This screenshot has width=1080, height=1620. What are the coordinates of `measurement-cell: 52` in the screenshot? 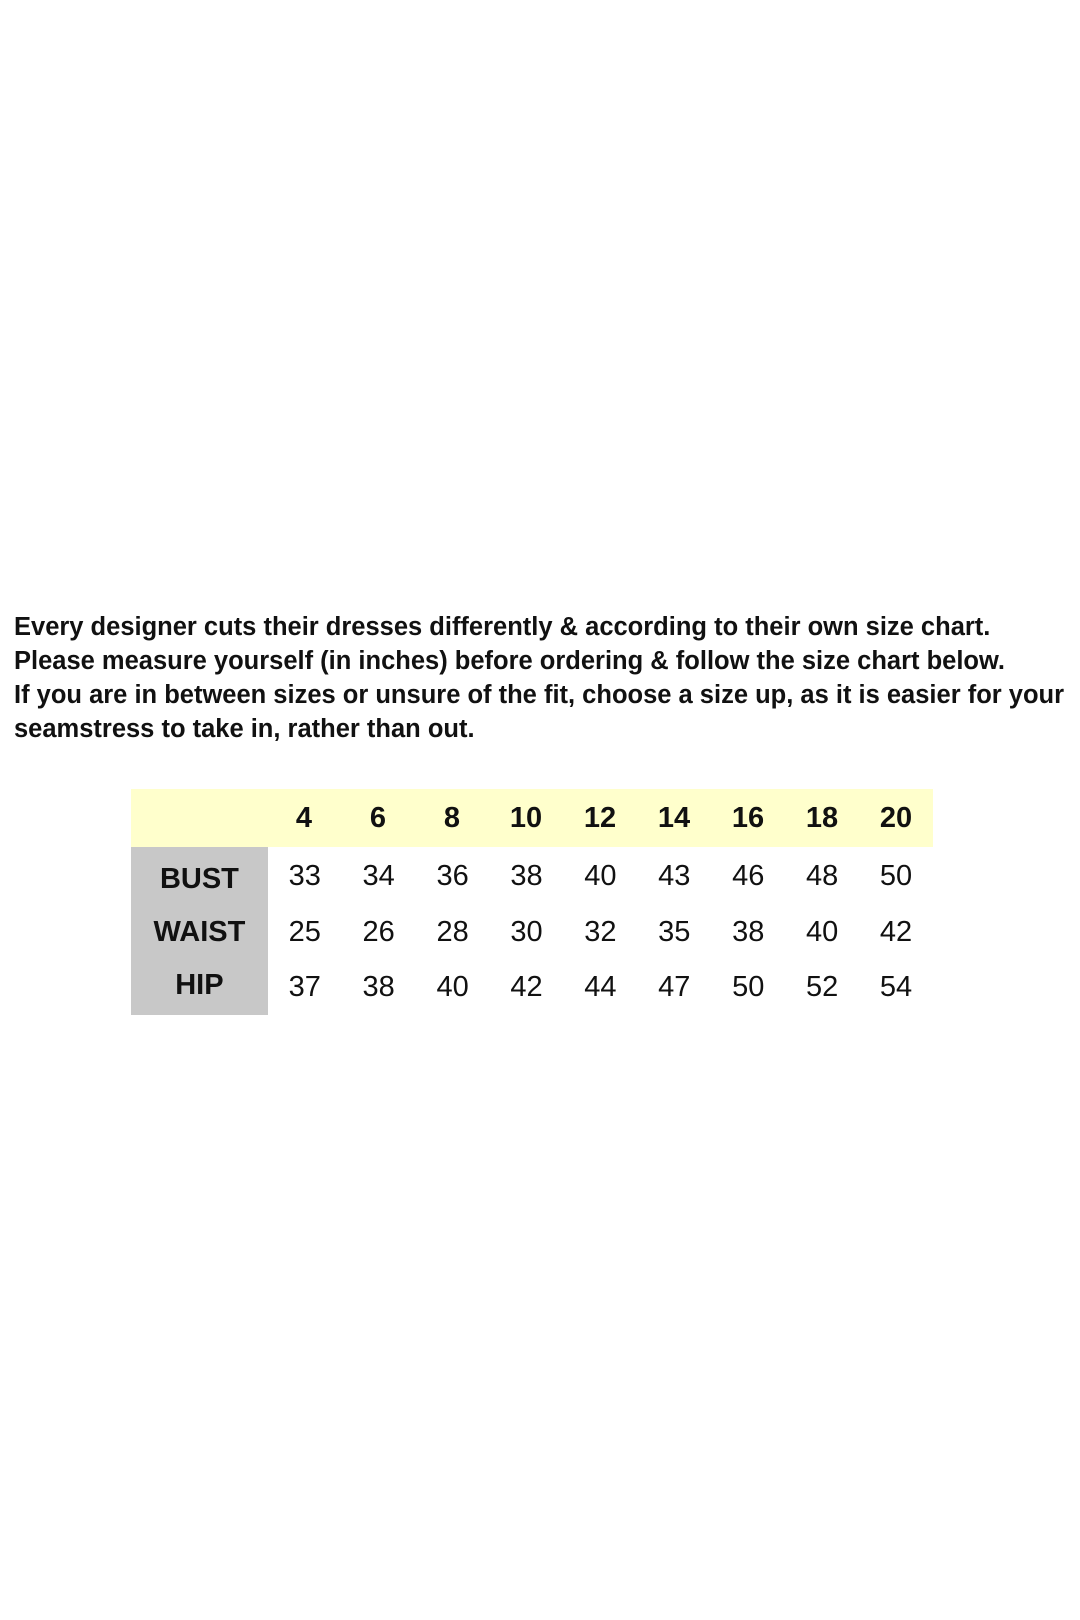 It's located at (822, 986).